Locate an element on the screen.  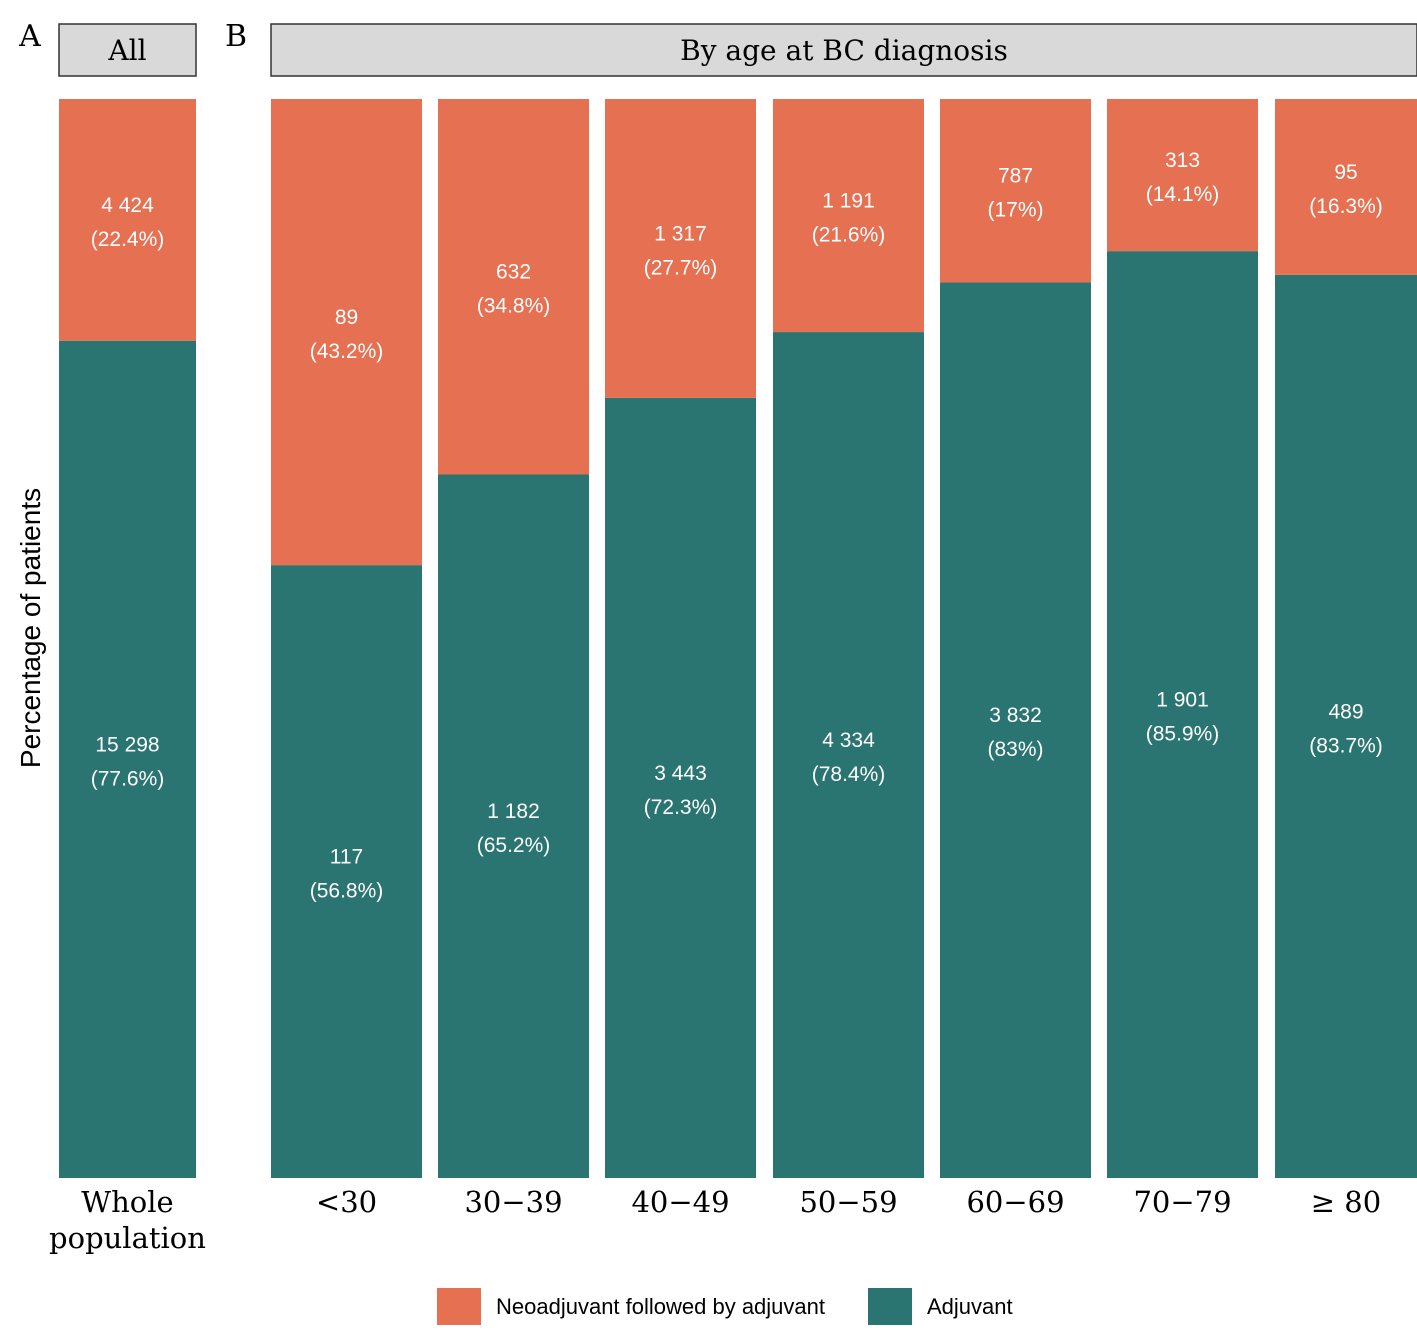
panel-b-strip is located at coordinates (843, 50).